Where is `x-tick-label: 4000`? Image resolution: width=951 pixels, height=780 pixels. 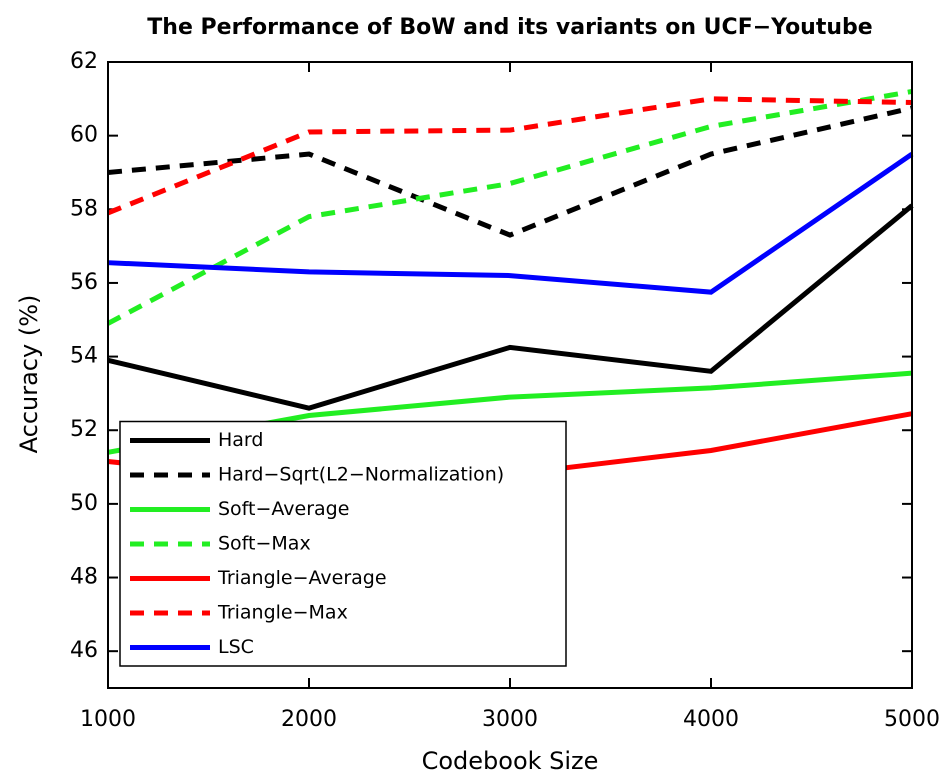
x-tick-label: 4000 is located at coordinates (711, 719).